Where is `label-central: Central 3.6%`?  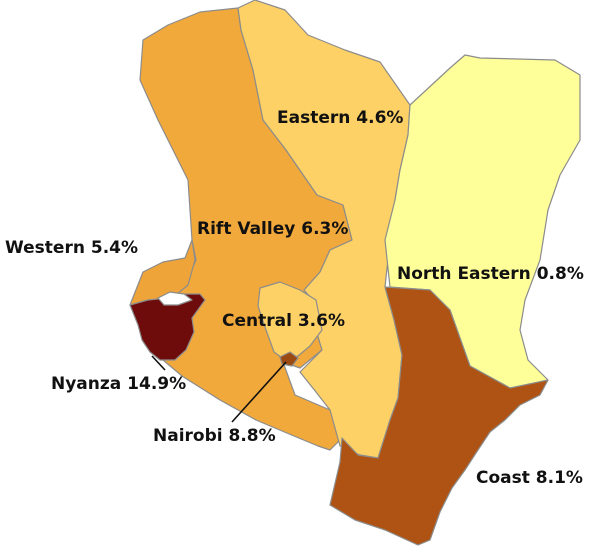 label-central: Central 3.6% is located at coordinates (283, 321).